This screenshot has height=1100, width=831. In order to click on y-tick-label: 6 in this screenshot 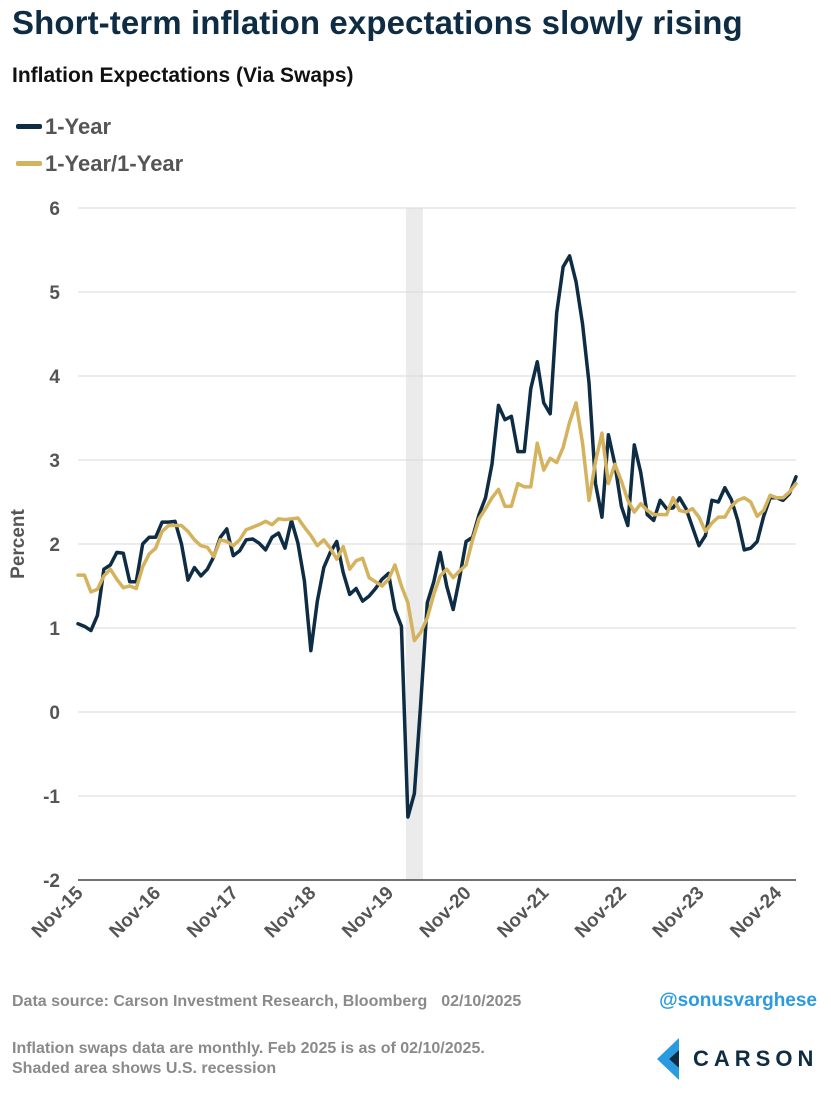, I will do `click(54, 209)`.